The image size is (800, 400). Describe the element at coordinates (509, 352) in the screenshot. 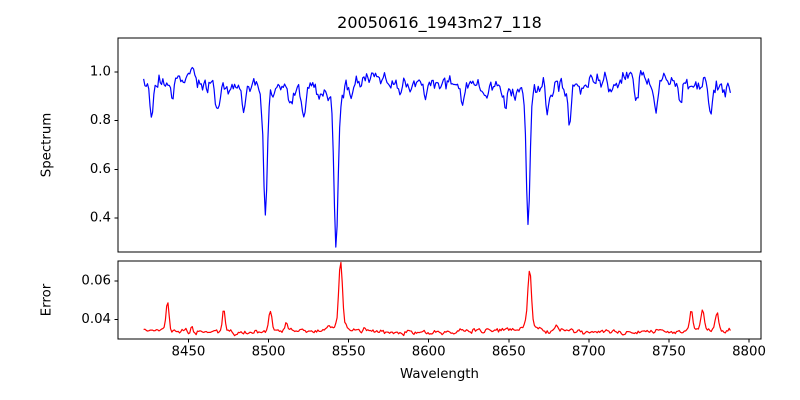

I see `x-tick-label: 8650` at that location.